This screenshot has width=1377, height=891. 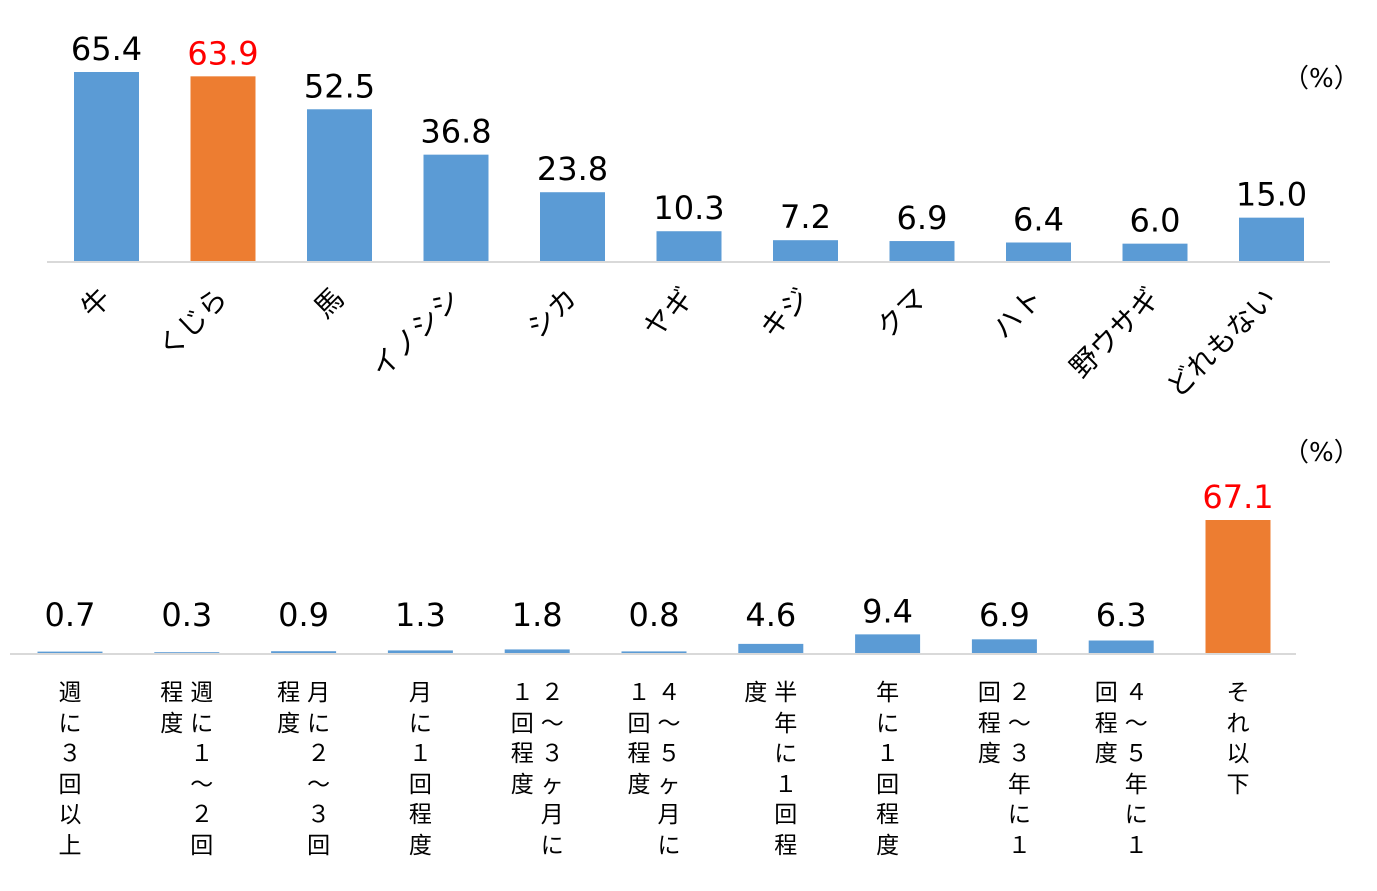 What do you see at coordinates (339, 86) in the screenshot?
I see `chart-1-data-label: 52.5` at bounding box center [339, 86].